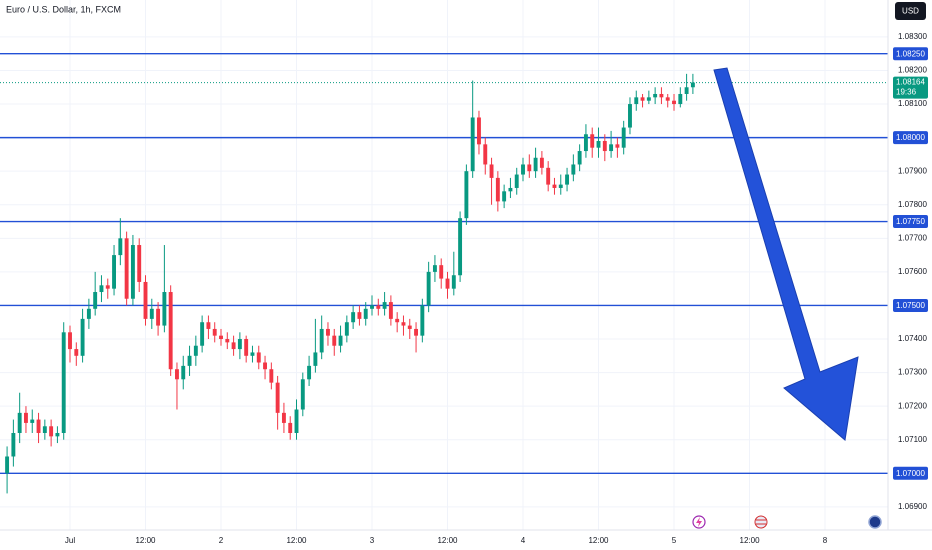 The width and height of the screenshot is (932, 550). What do you see at coordinates (372, 540) in the screenshot?
I see `x-tick-label: 3` at bounding box center [372, 540].